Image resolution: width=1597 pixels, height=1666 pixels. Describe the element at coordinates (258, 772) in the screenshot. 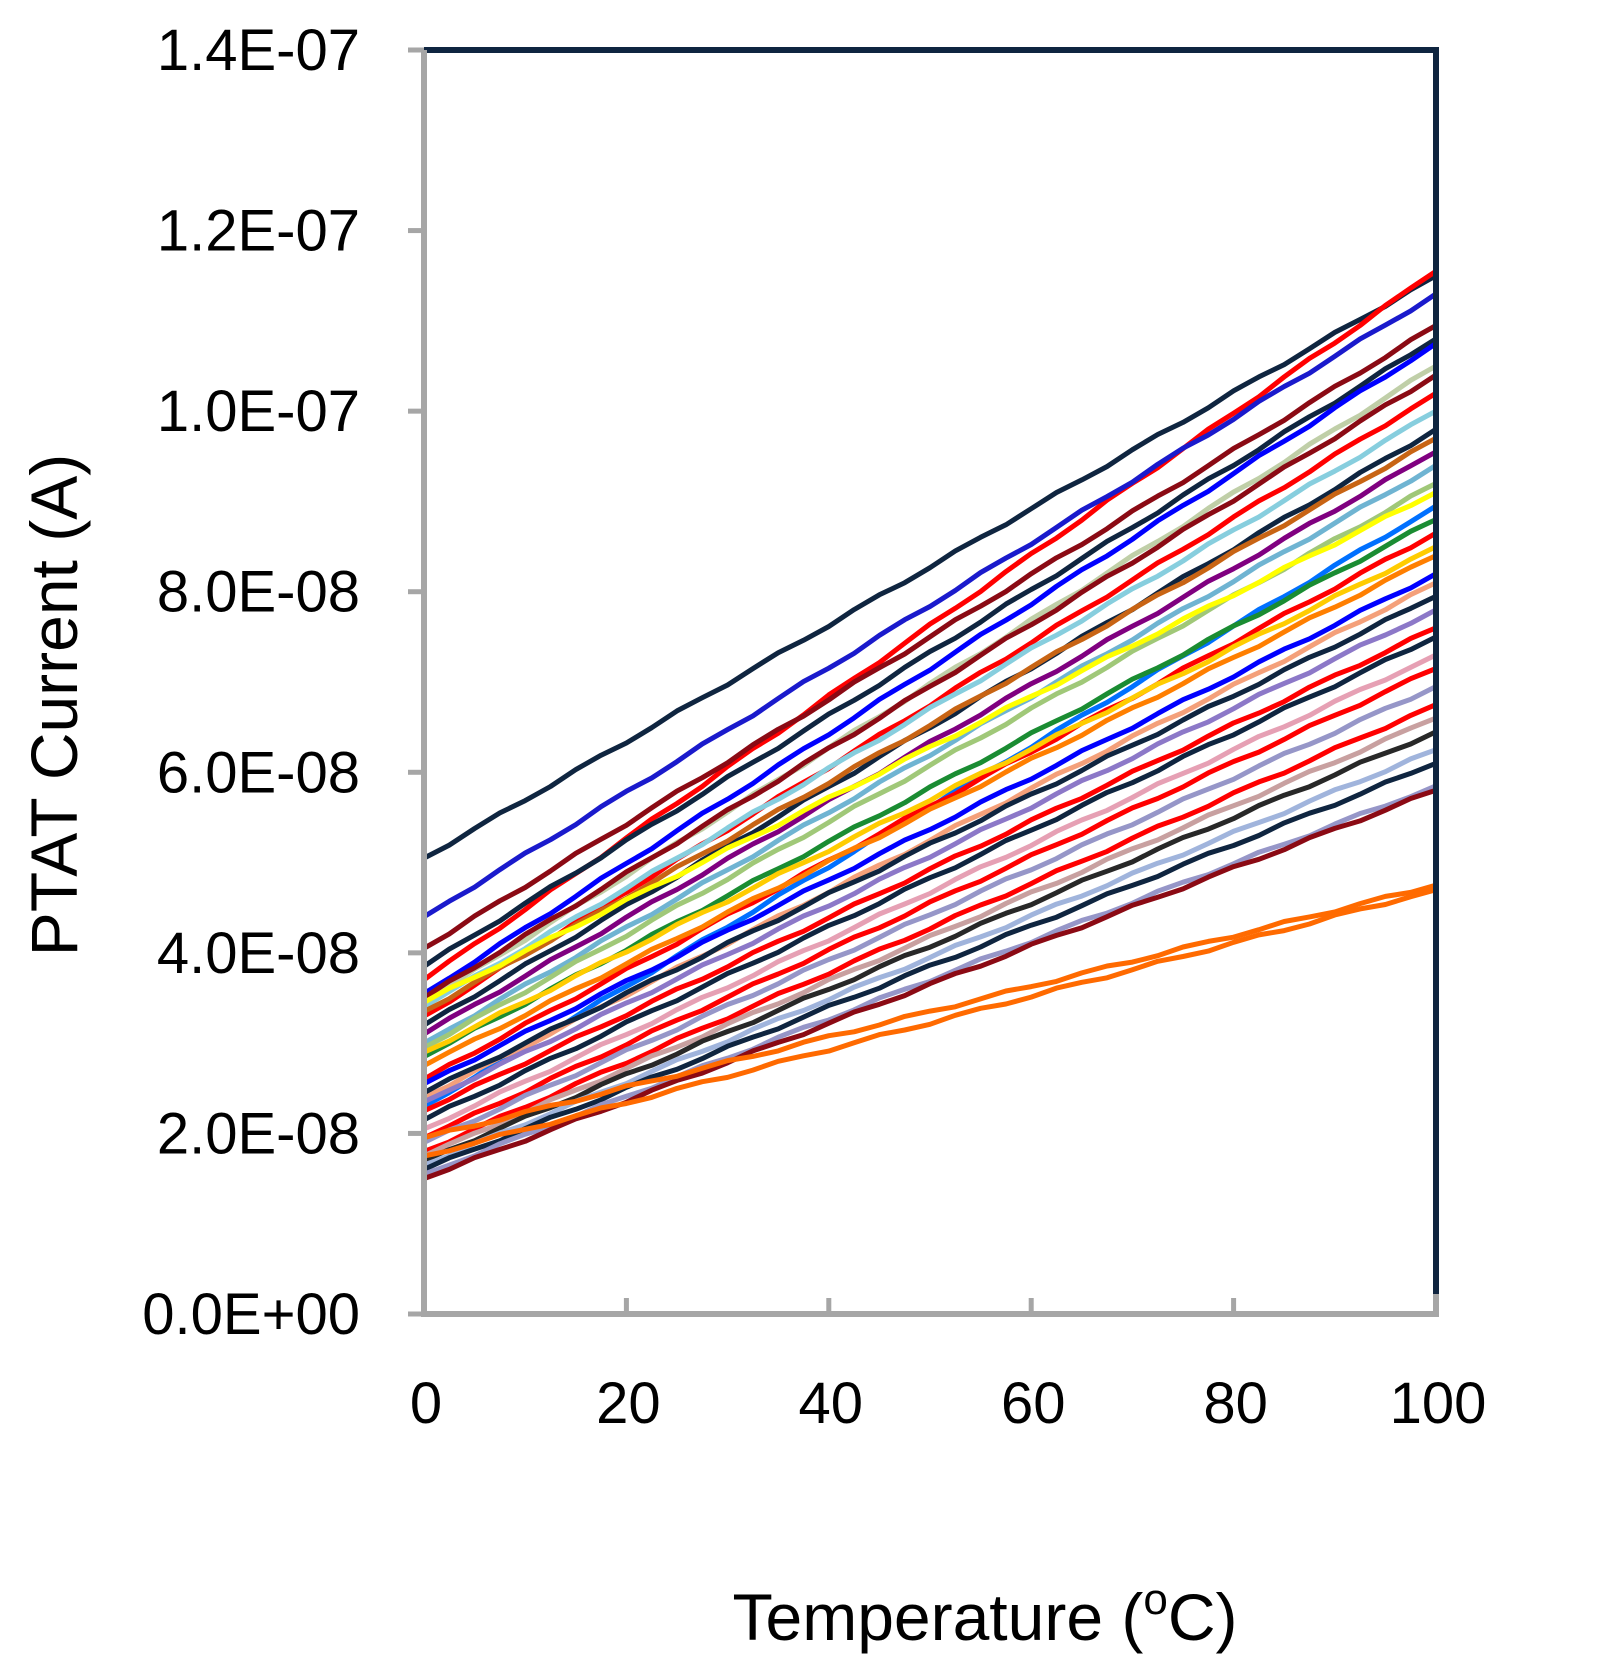

I see `y-tick-label: 6.0E-08` at that location.